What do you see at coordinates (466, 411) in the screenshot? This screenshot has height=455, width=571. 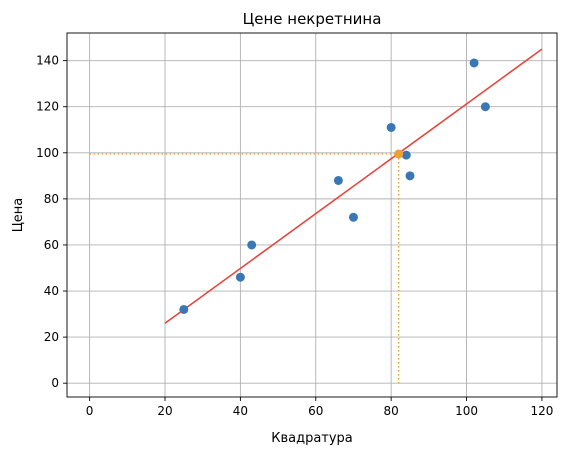 I see `x-tick-label: 100` at bounding box center [466, 411].